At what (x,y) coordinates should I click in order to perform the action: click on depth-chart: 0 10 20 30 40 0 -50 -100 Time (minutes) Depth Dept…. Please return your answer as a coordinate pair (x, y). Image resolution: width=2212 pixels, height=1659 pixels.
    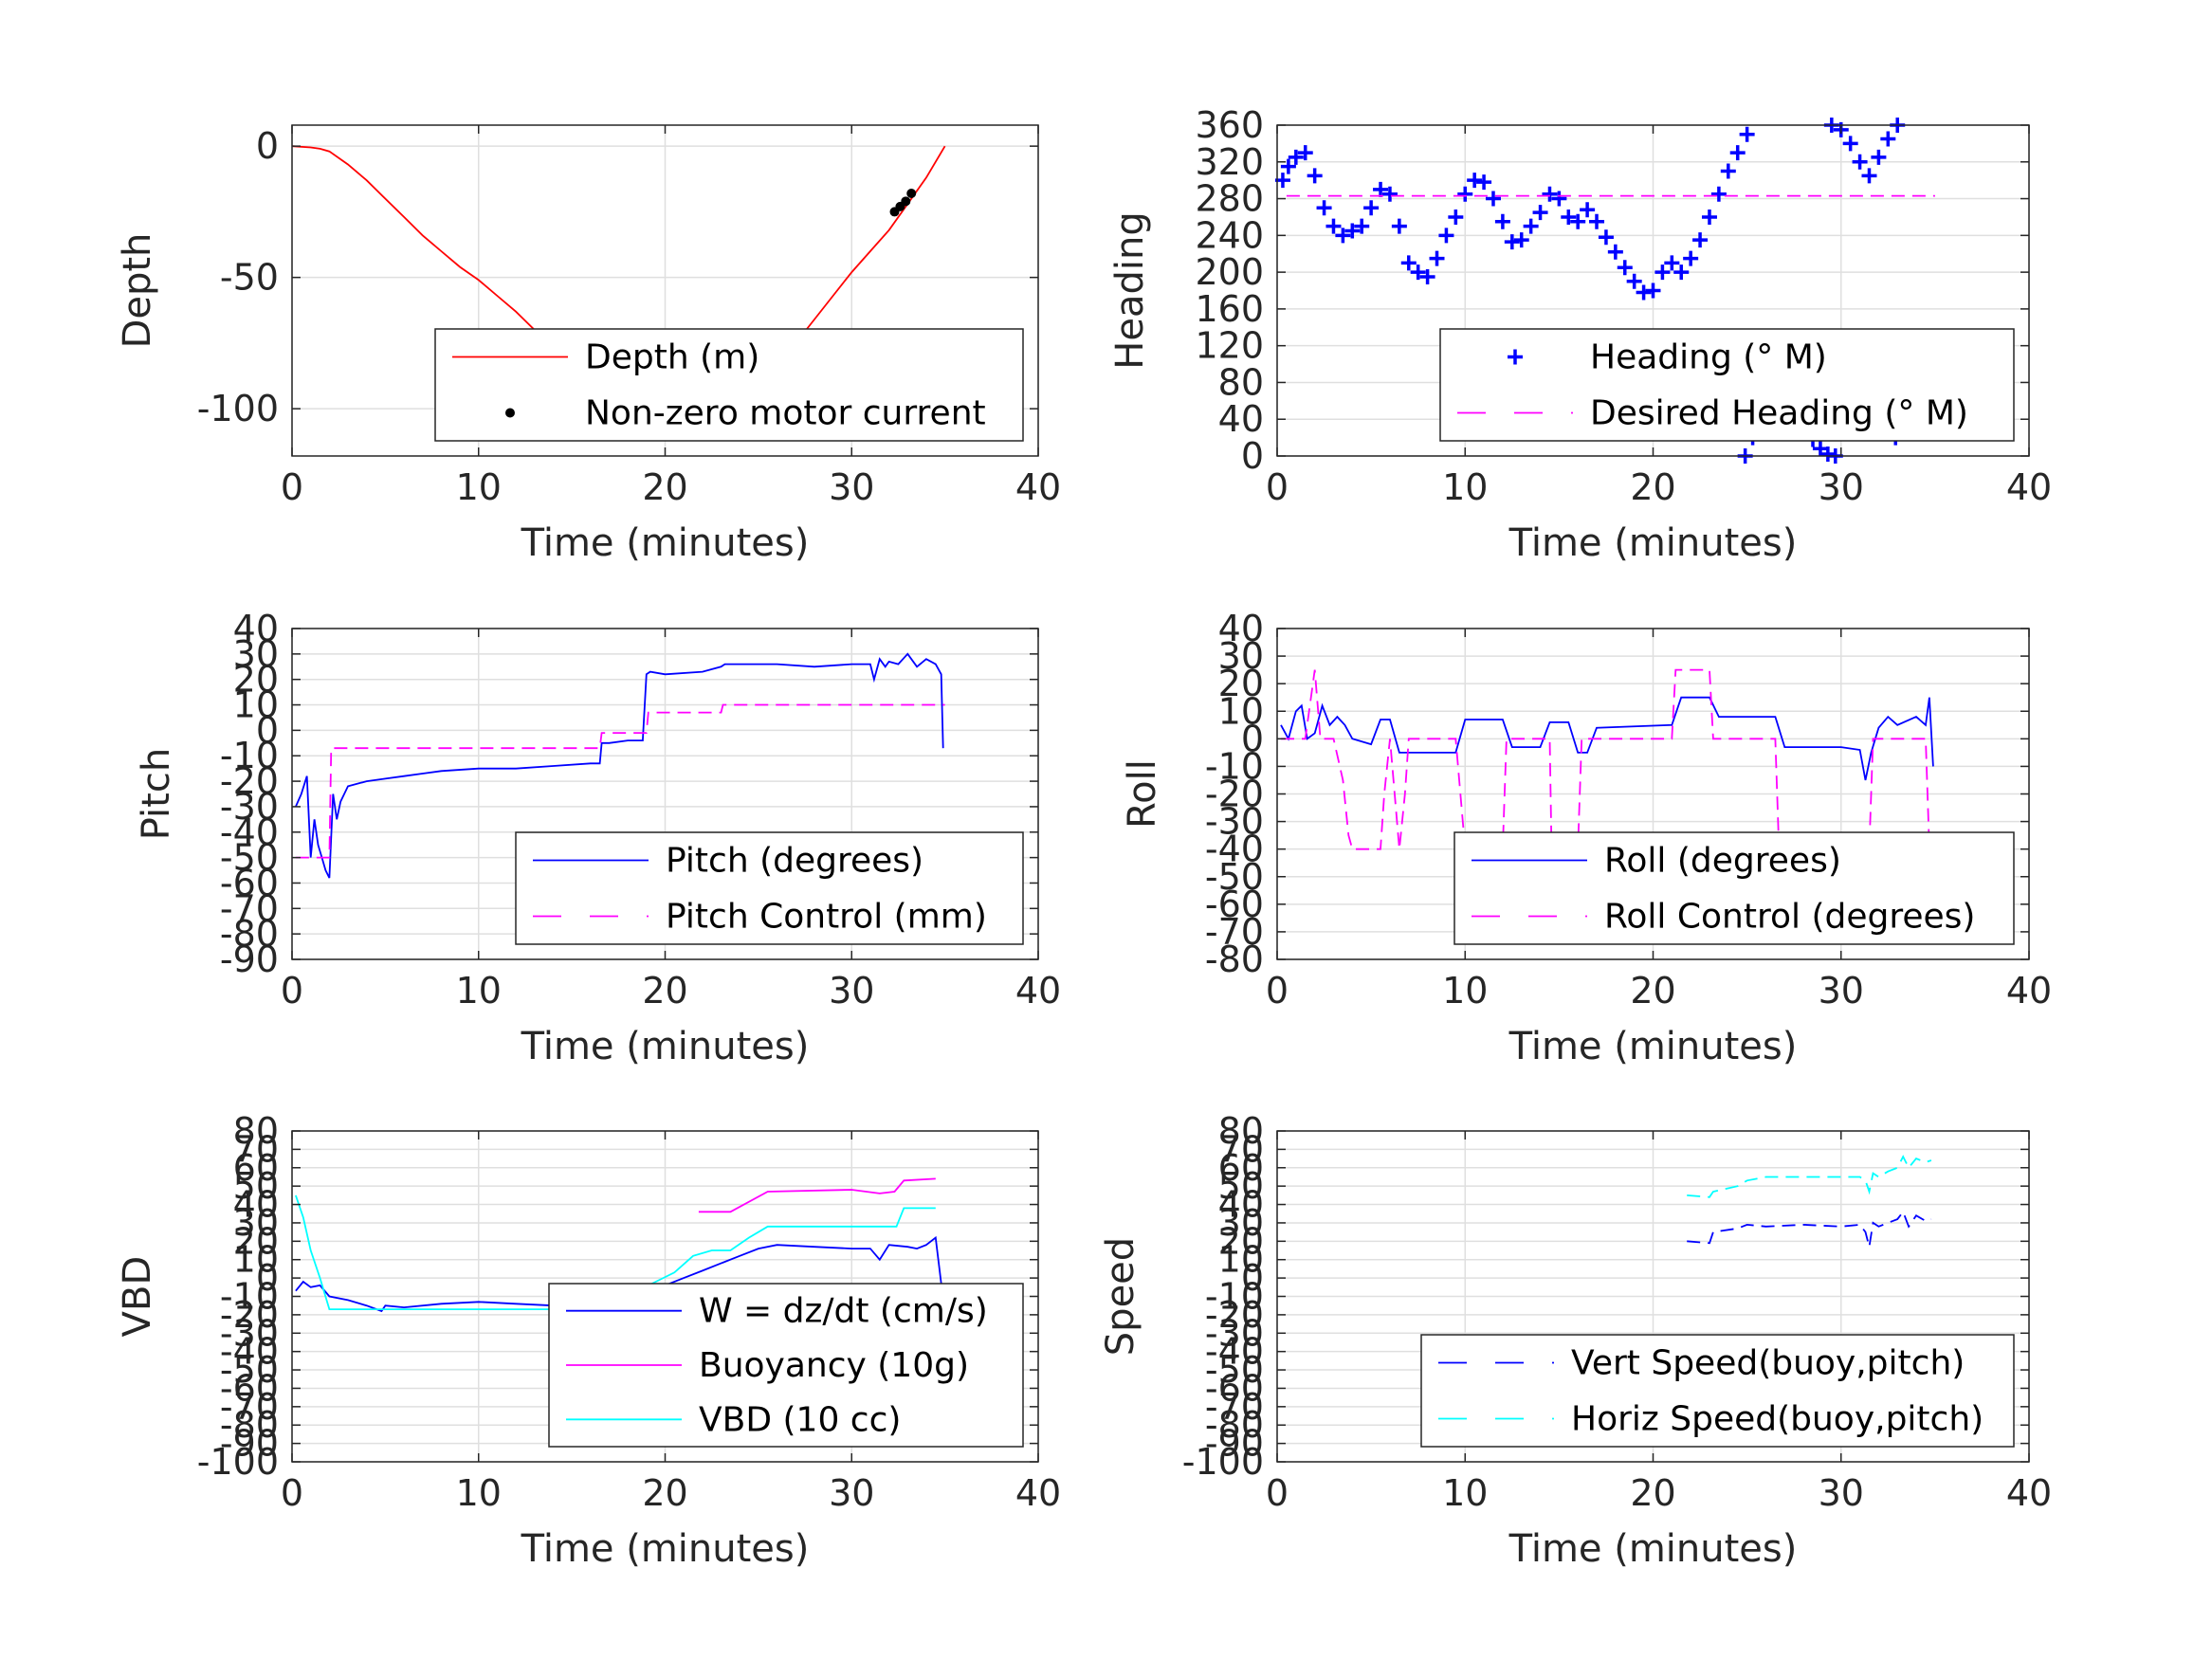
    Looking at the image, I should click on (588, 344).